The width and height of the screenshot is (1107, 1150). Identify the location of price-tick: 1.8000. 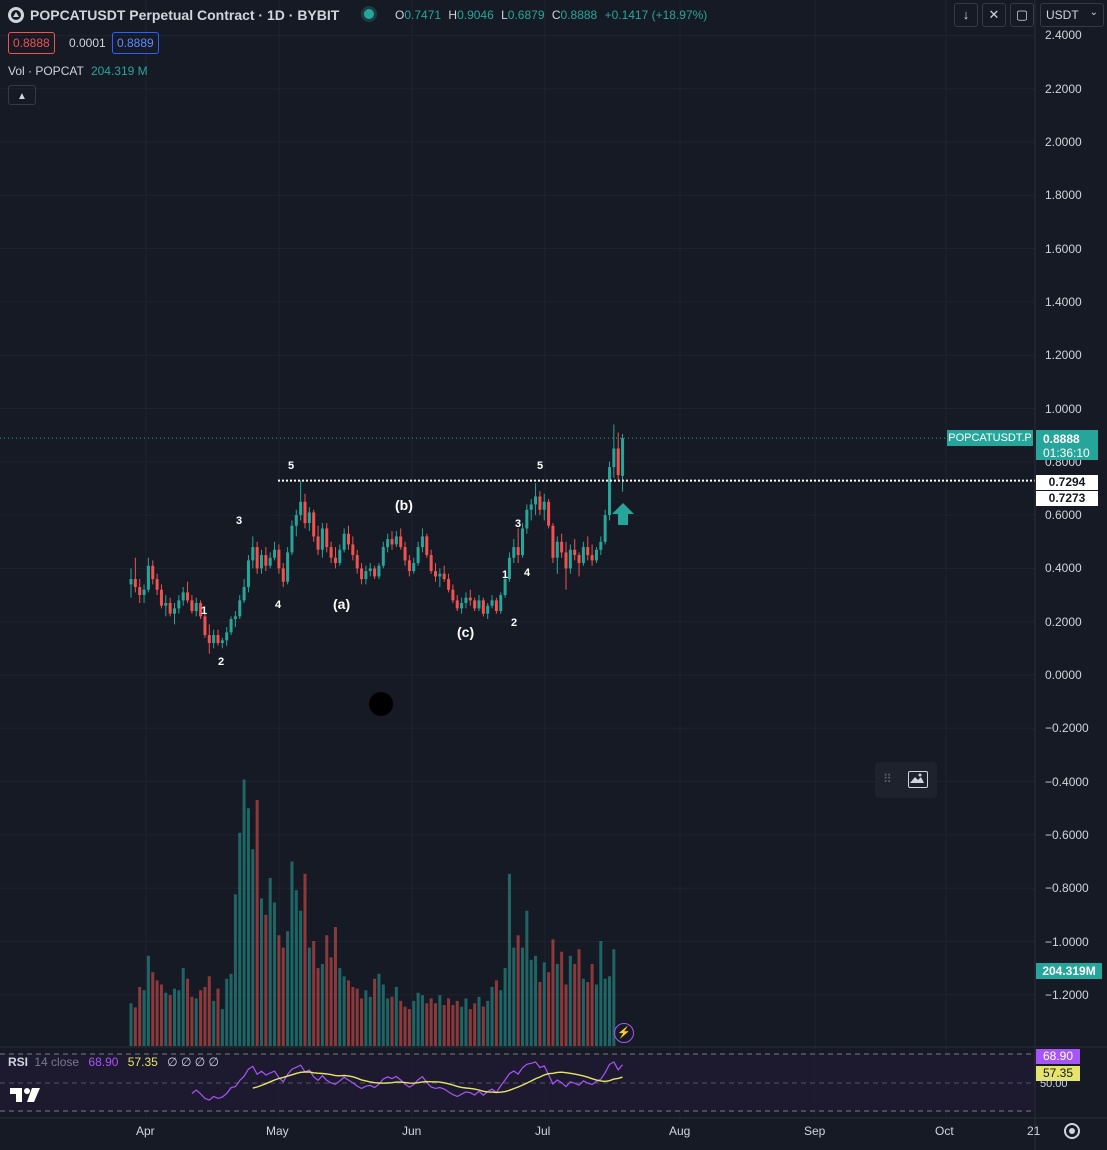
(1063, 195).